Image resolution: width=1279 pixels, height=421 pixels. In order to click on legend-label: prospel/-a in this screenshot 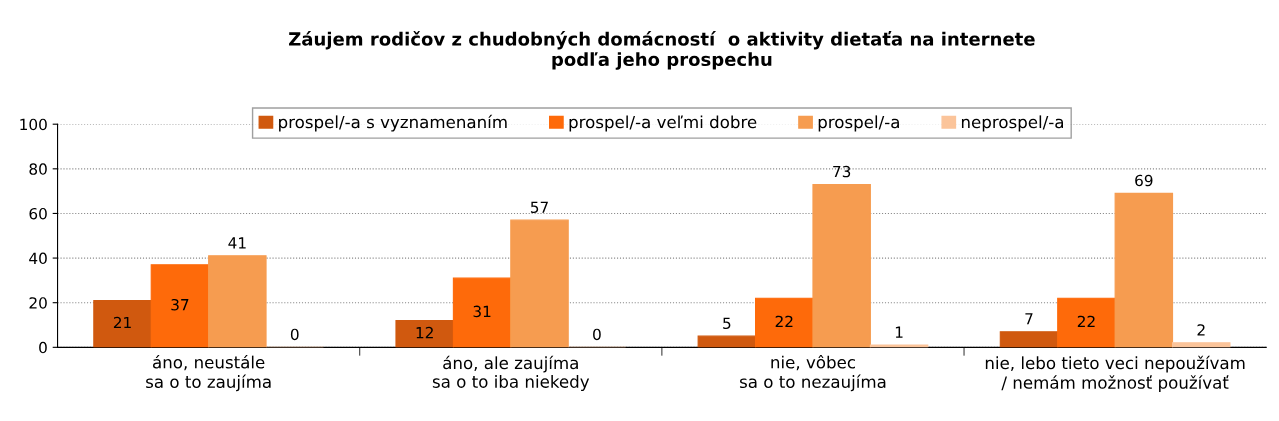, I will do `click(858, 123)`.